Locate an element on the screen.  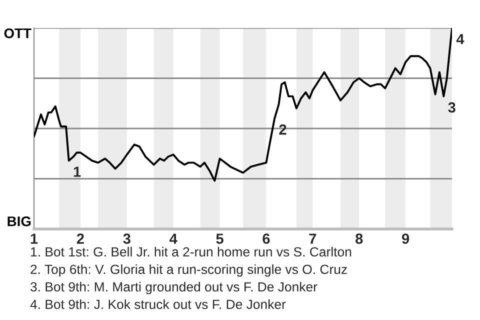
text: 2. Top 6th: V. Gloria hit a run-scoring single vs O. Cruz is located at coordinates (188, 270).